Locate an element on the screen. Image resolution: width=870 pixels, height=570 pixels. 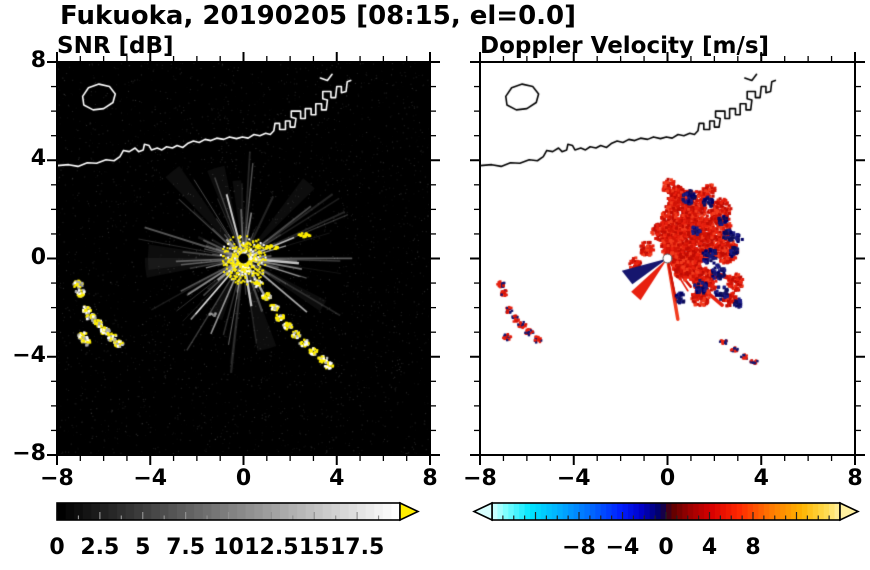
x-tick-label-snr: 4 is located at coordinates (337, 478).